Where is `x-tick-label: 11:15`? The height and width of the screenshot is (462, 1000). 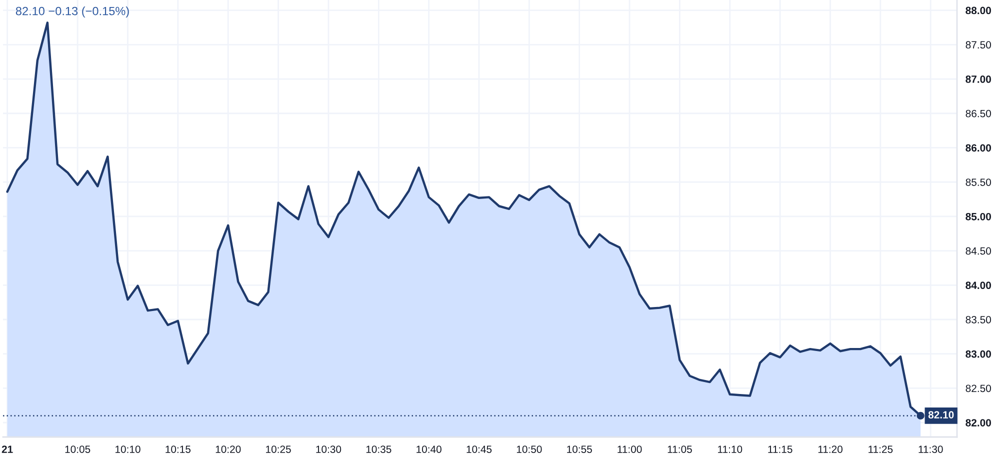 x-tick-label: 11:15 is located at coordinates (780, 449).